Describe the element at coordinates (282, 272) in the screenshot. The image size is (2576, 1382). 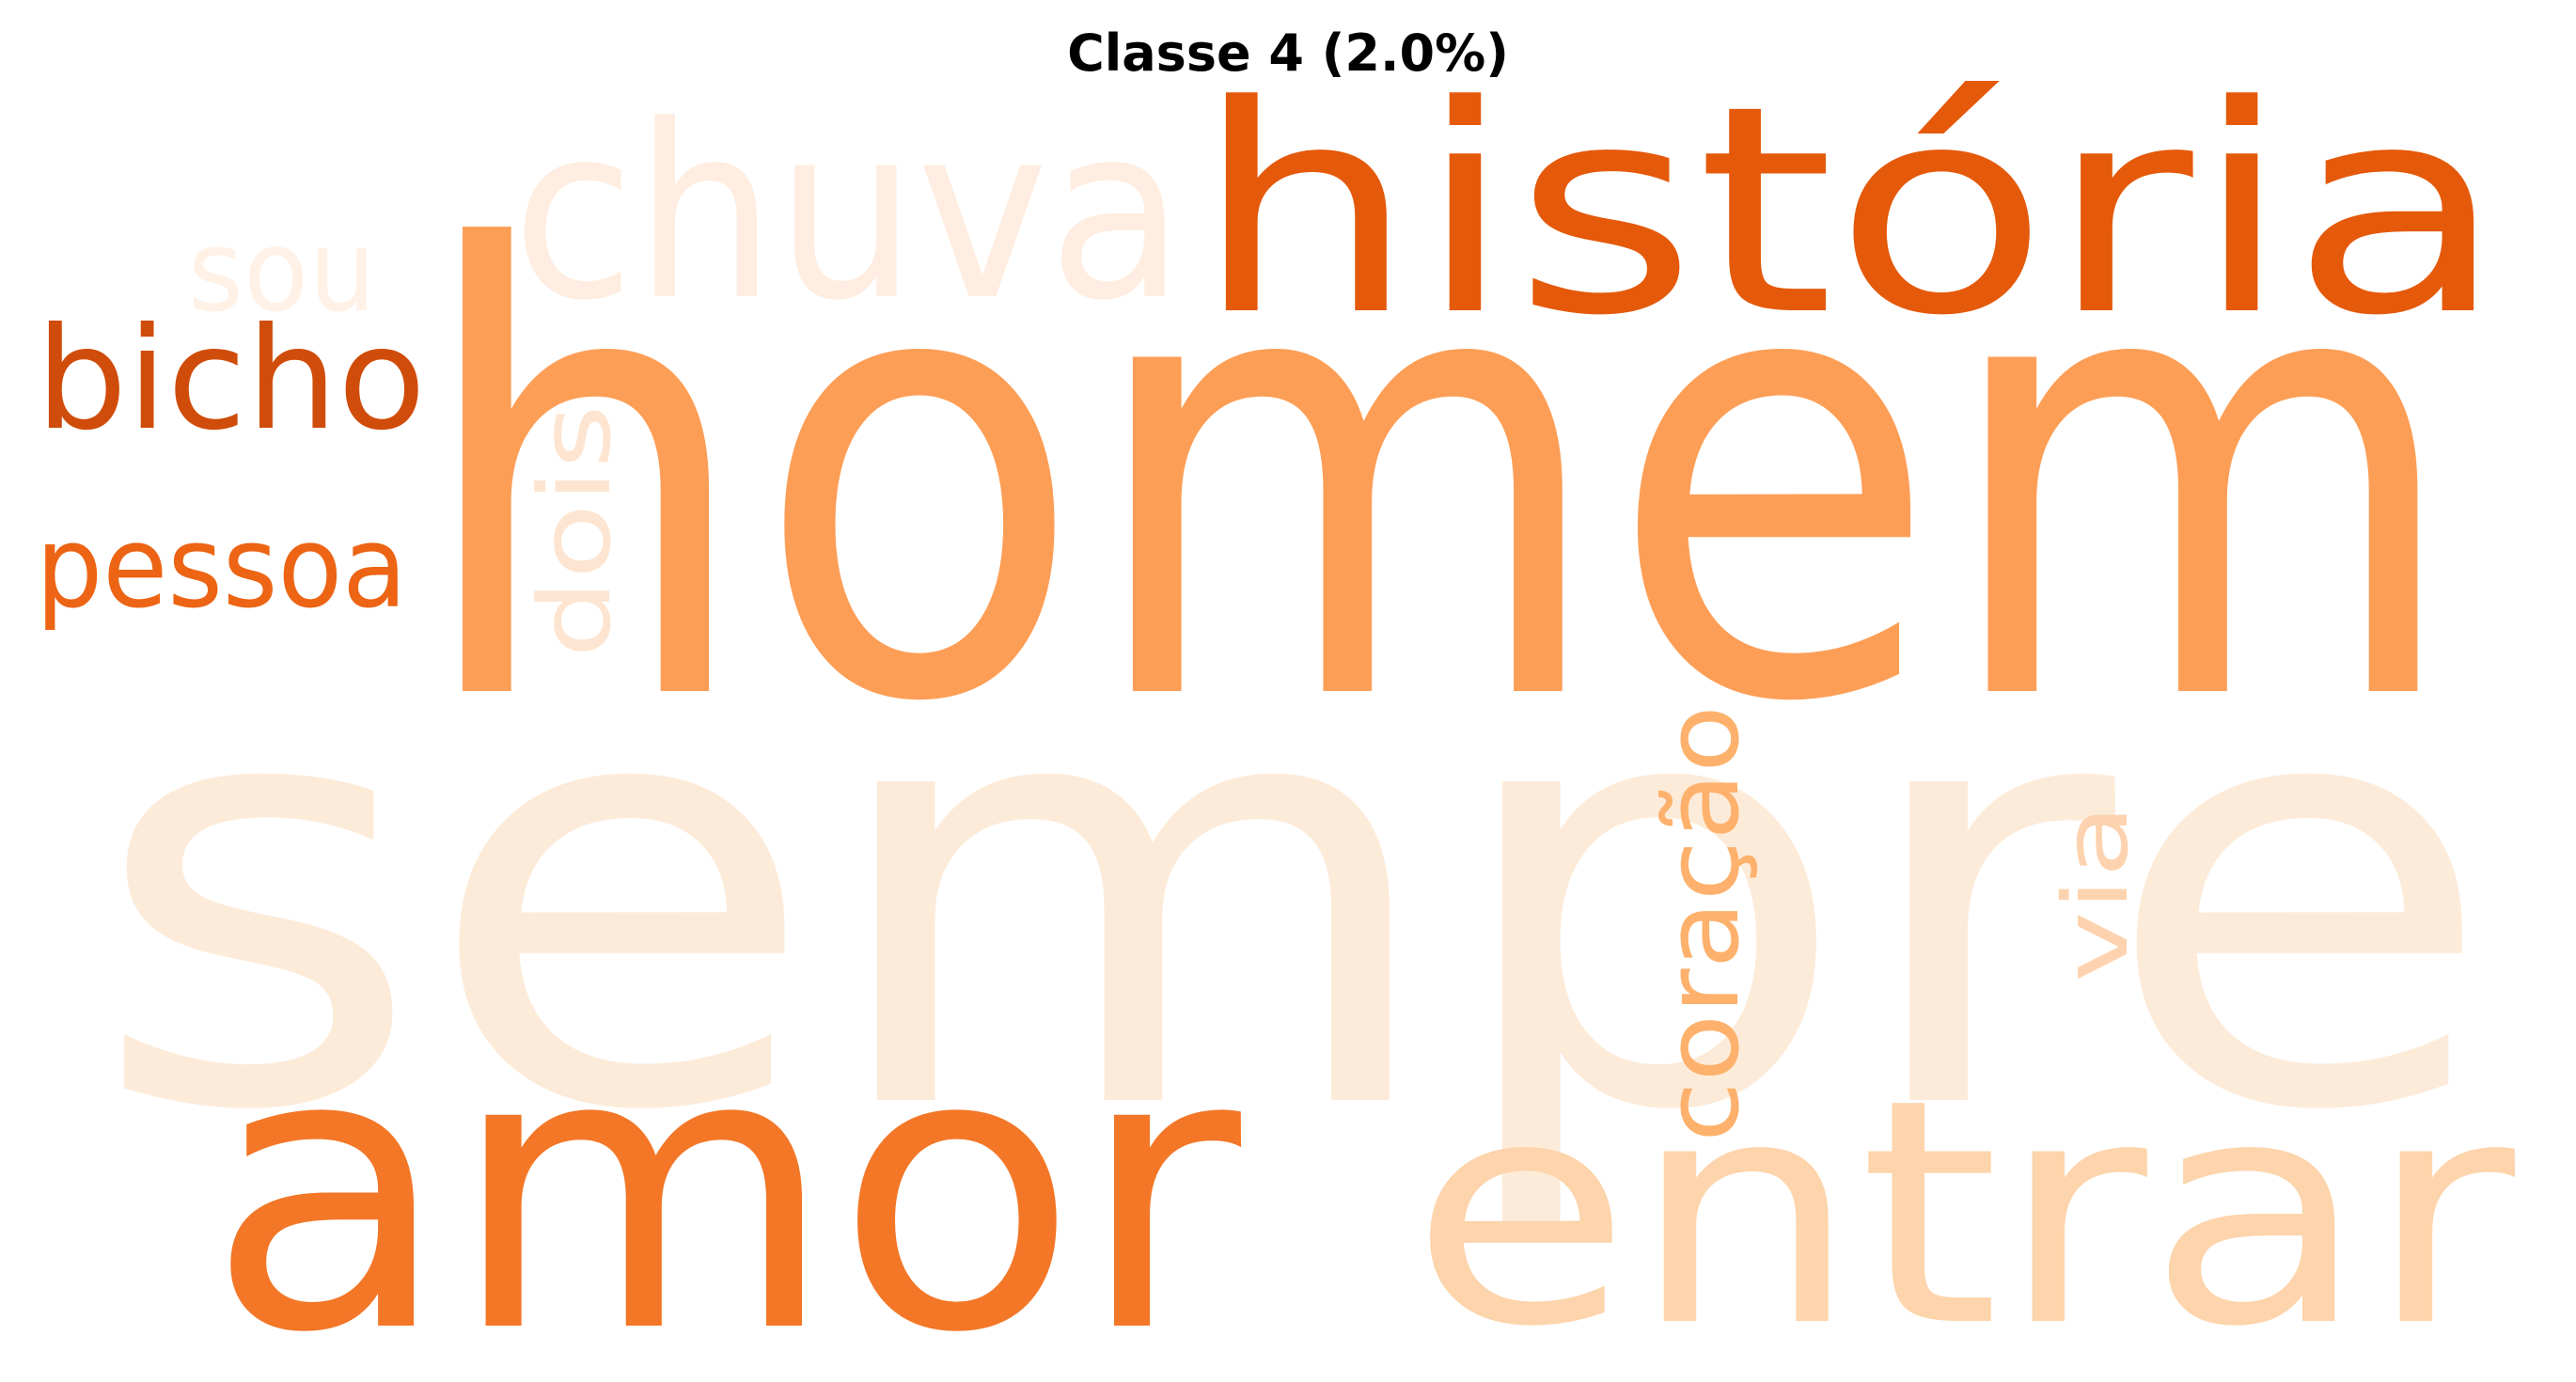
I see `word-sou: sou` at that location.